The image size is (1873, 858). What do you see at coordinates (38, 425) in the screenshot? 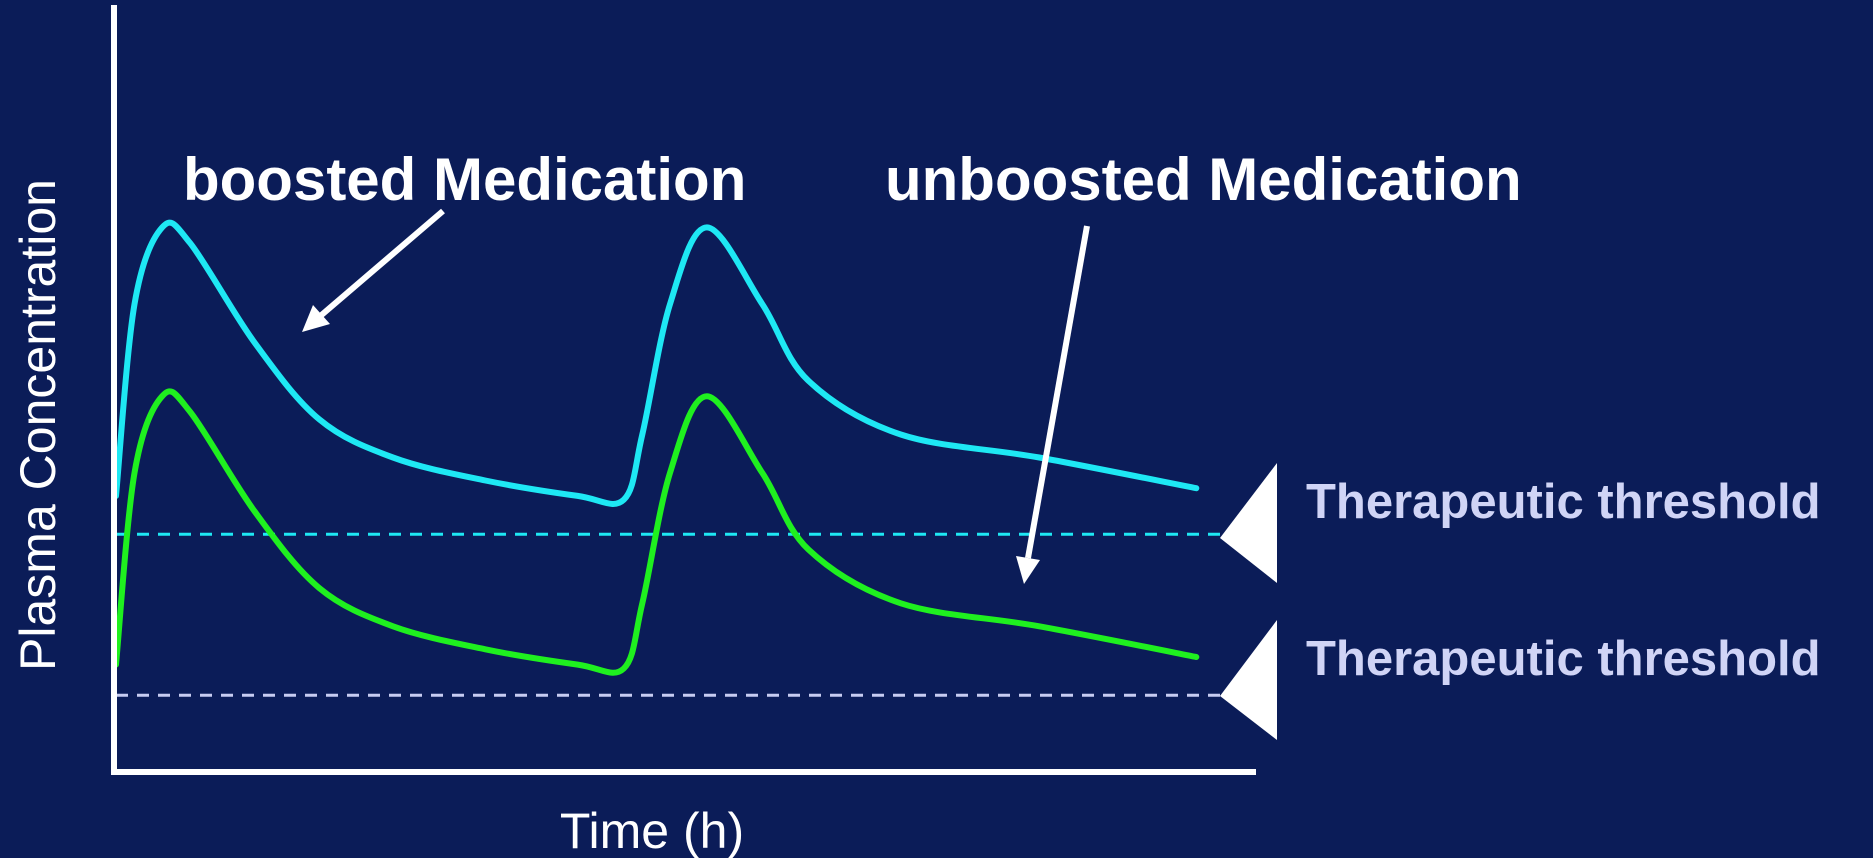
I see `y-axis-title: Plasma Concentration` at bounding box center [38, 425].